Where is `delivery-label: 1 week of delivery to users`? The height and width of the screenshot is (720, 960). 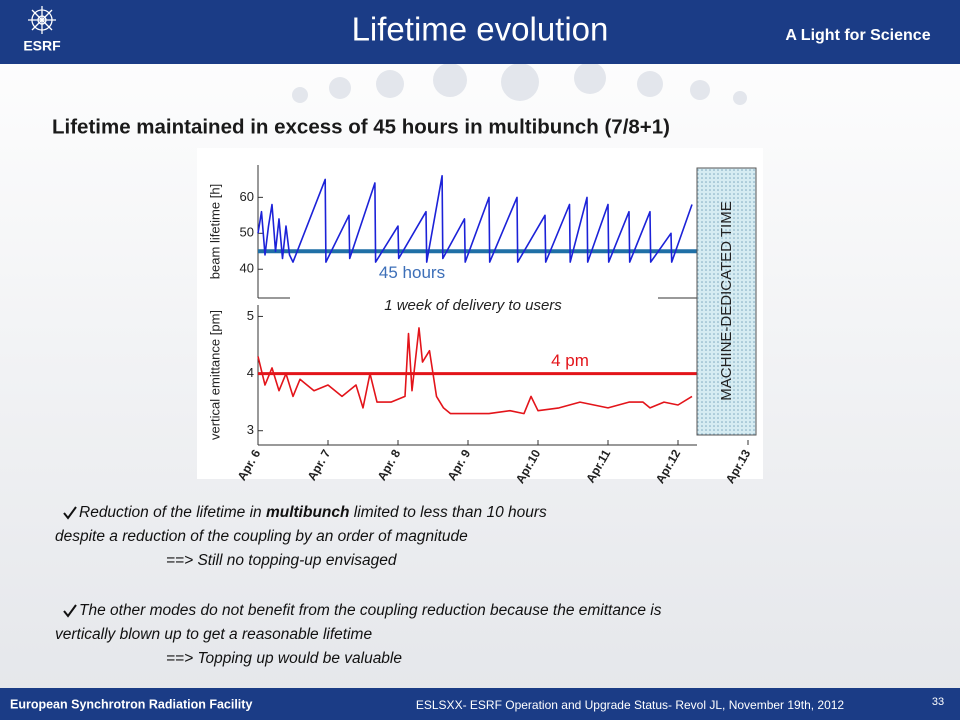
delivery-label: 1 week of delivery to users is located at coordinates (473, 305).